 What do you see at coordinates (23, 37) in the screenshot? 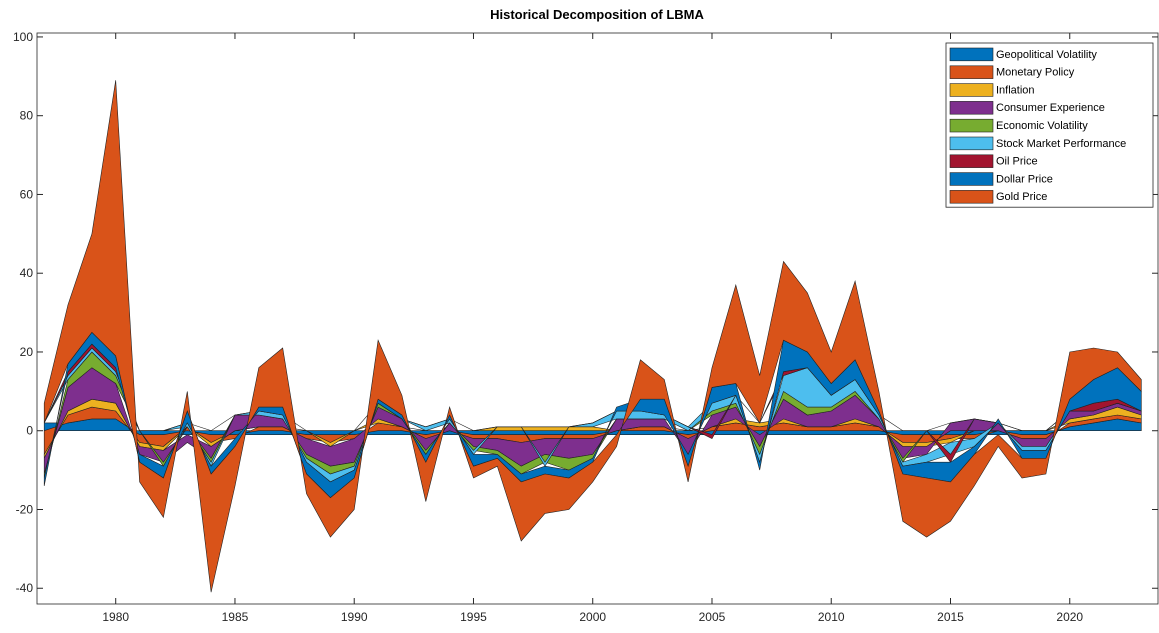
I see `y-tick-label: 100` at bounding box center [23, 37].